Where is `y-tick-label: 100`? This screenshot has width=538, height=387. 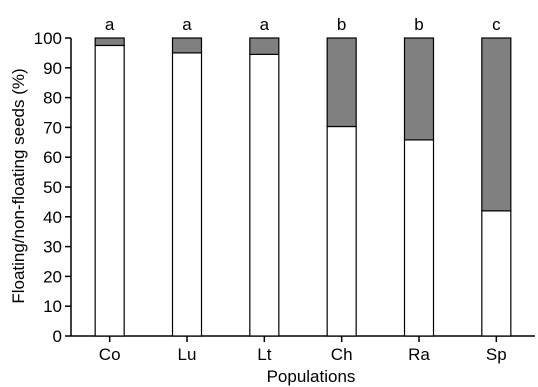 y-tick-label: 100 is located at coordinates (48, 38).